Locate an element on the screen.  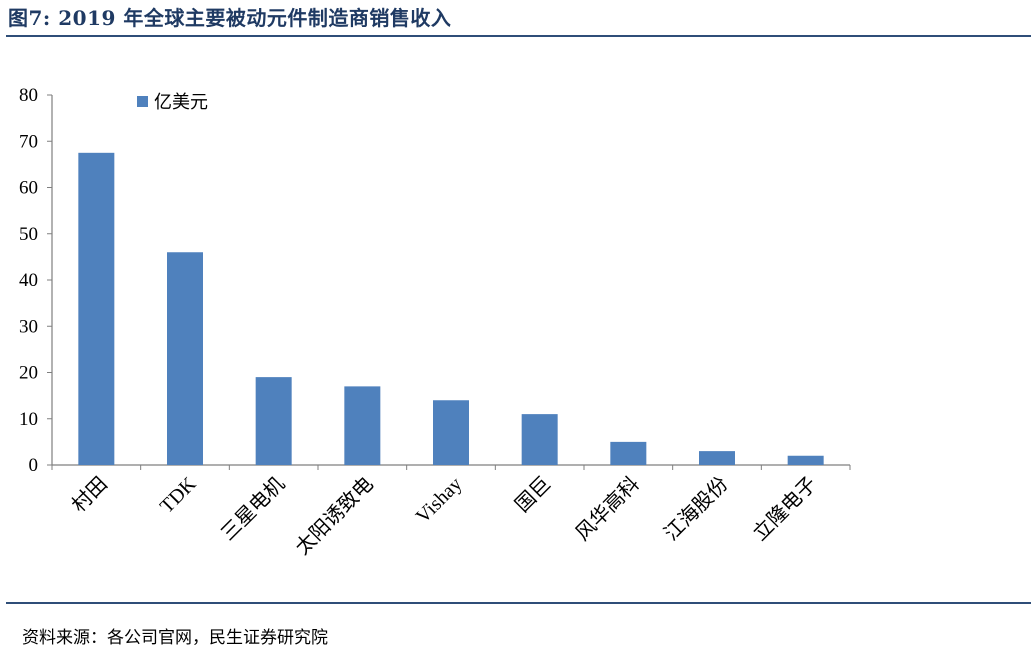
top-divider is located at coordinates (518, 36).